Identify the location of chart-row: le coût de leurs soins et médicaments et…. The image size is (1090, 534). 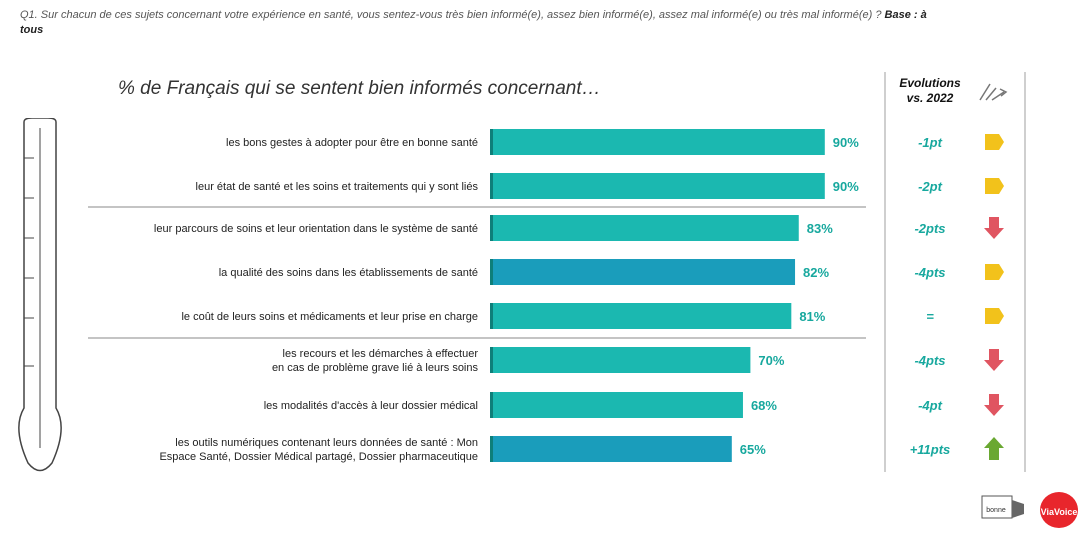
(592, 316).